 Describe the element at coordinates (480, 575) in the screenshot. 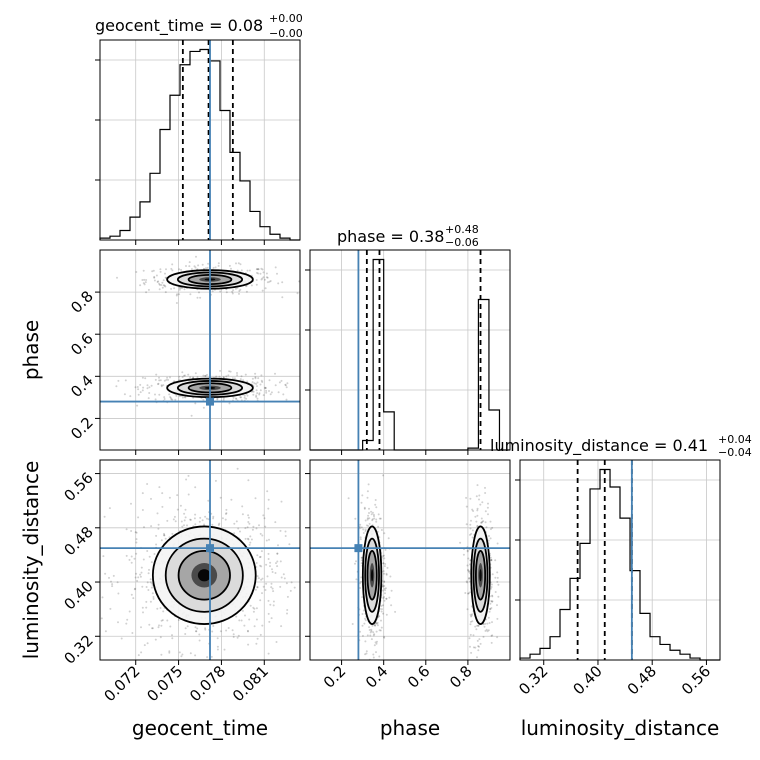

I see `joint-phase-vs-luminosity-distance-contour` at that location.